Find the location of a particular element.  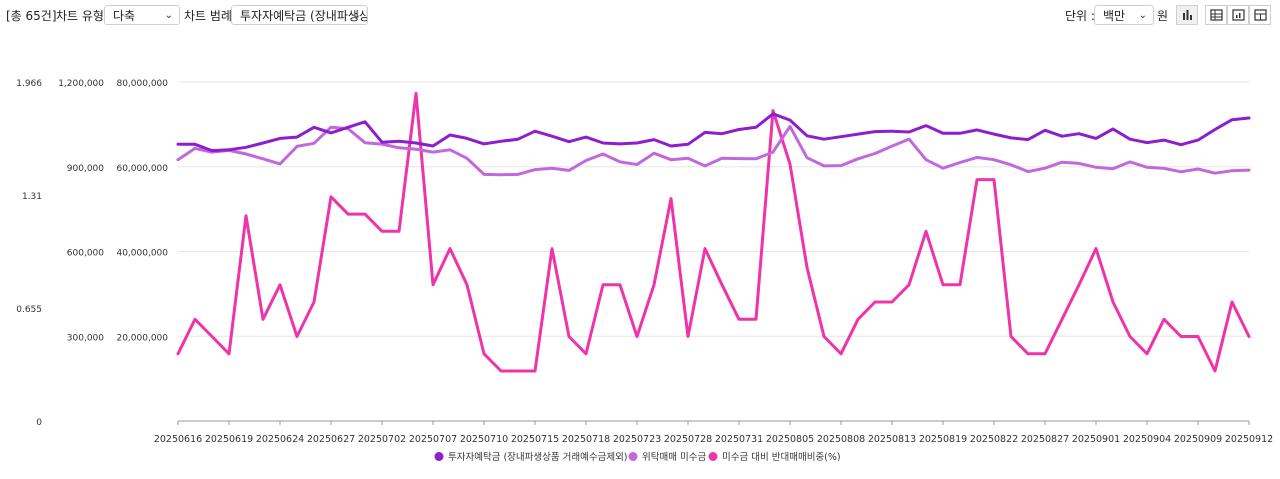

y-tick-label: 60,000,000 is located at coordinates (142, 169).